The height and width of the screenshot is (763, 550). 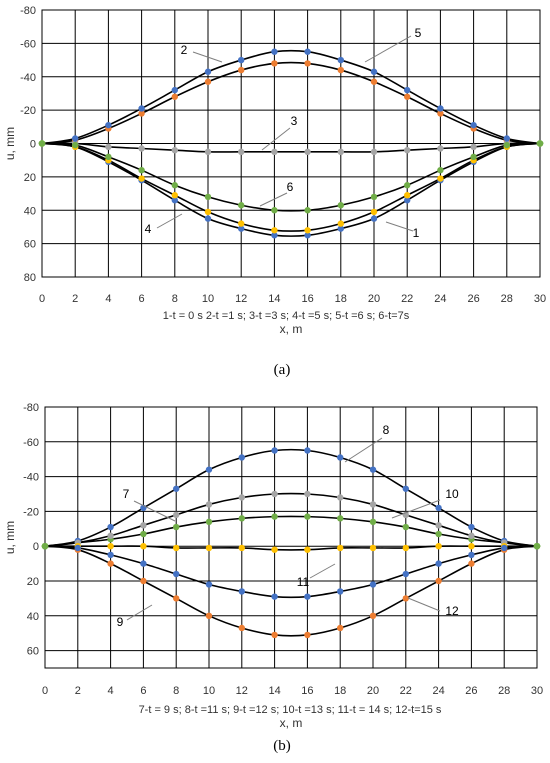 What do you see at coordinates (507, 299) in the screenshot?
I see `x-tick-label: 28` at bounding box center [507, 299].